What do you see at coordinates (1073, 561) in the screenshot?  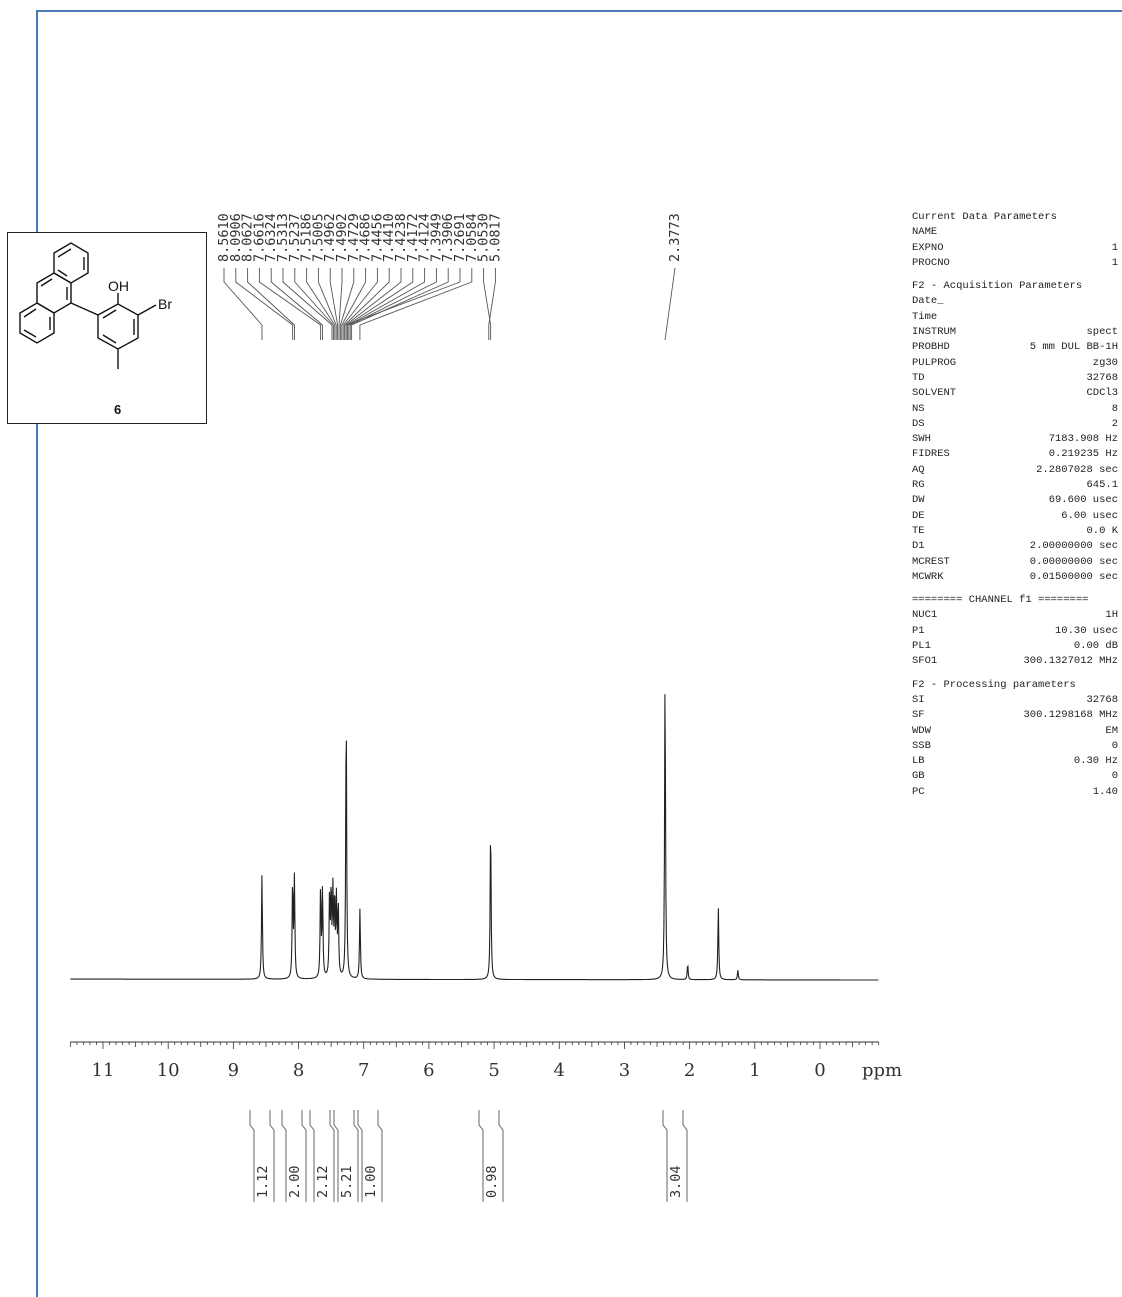 I see `parameter-value: 0.00000000 sec` at bounding box center [1073, 561].